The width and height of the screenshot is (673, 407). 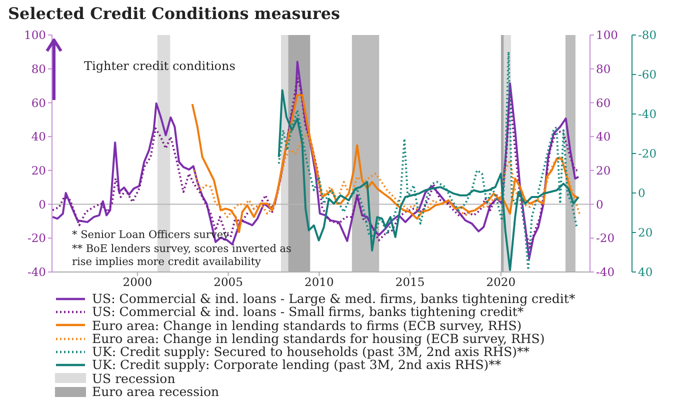 I want to click on y-tick-label: -40, so click(x=36, y=272).